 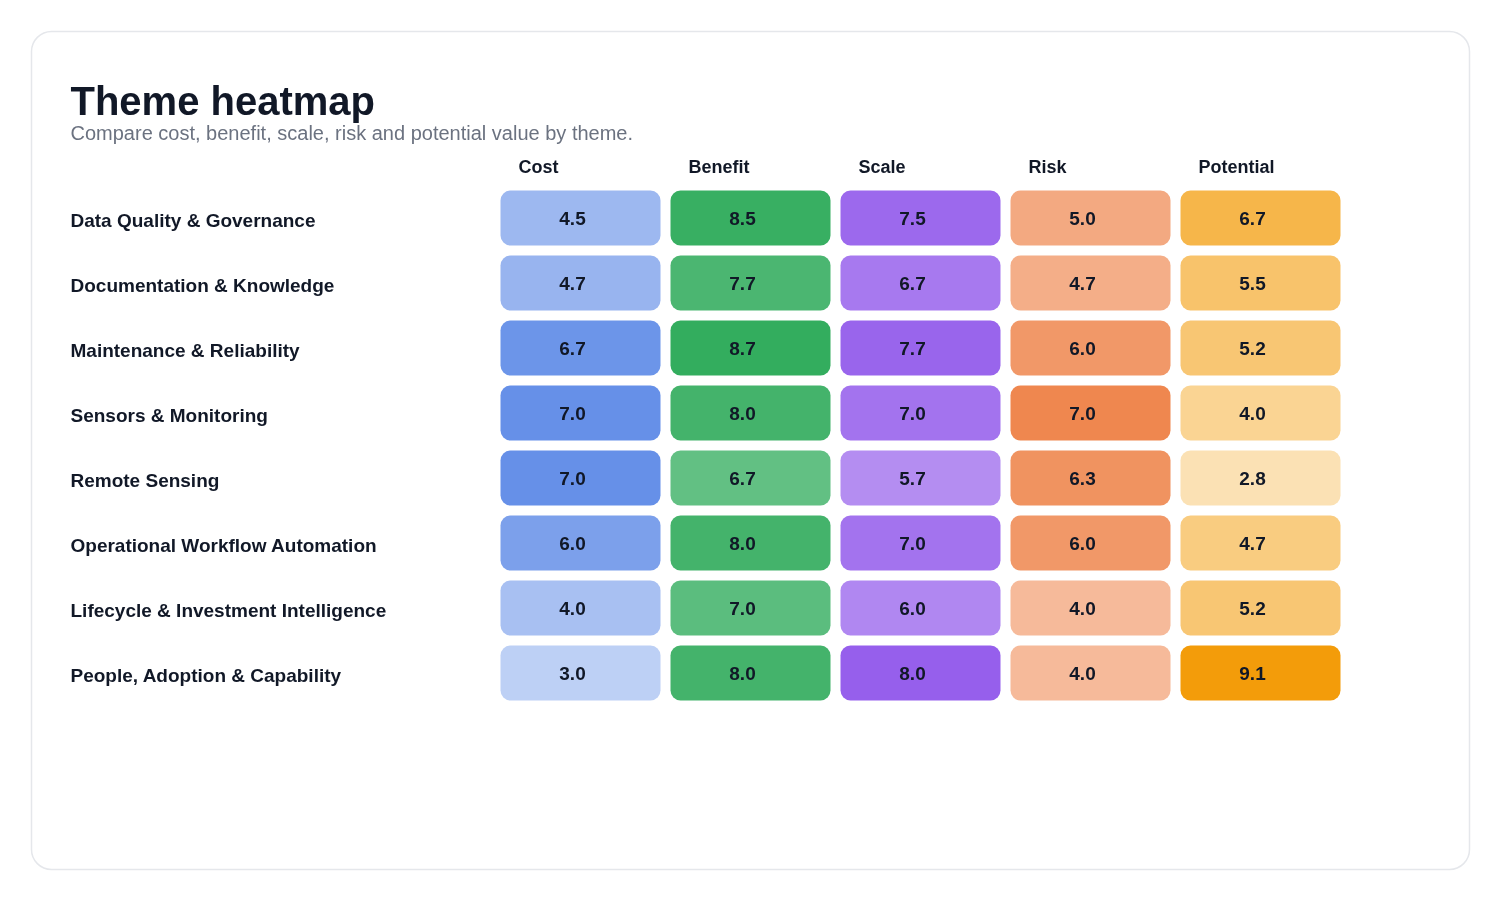 I want to click on y-tick-label: Sensors & Monitoring, so click(x=169, y=415).